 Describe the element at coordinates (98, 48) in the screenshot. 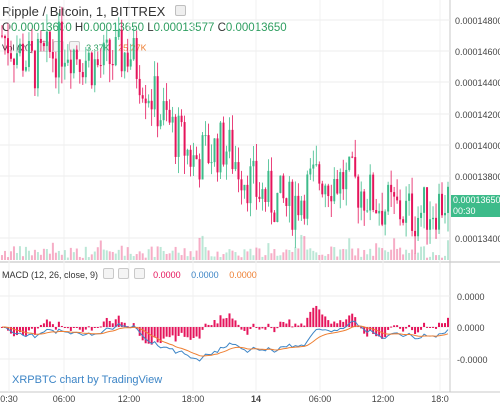

I see `volume-value: 3.37K` at that location.